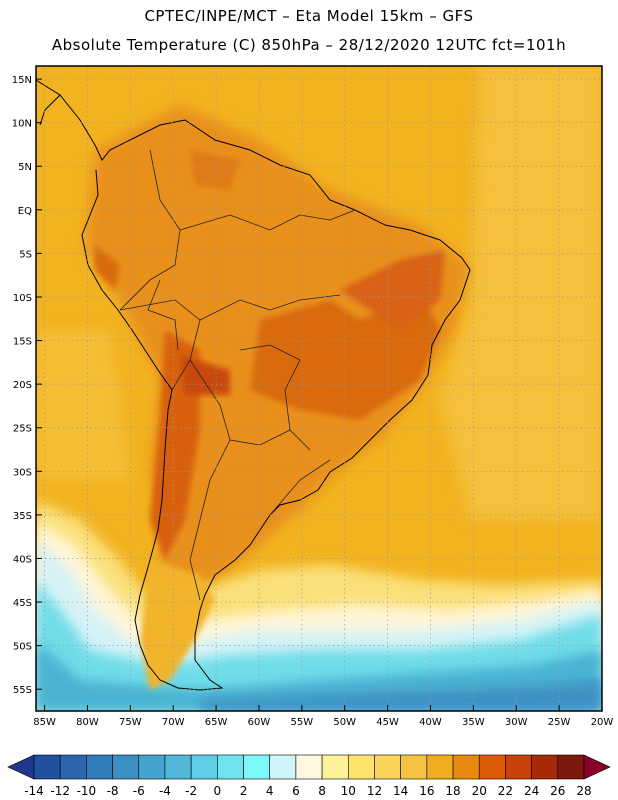  What do you see at coordinates (400, 791) in the screenshot?
I see `colorbar-label: 14` at bounding box center [400, 791].